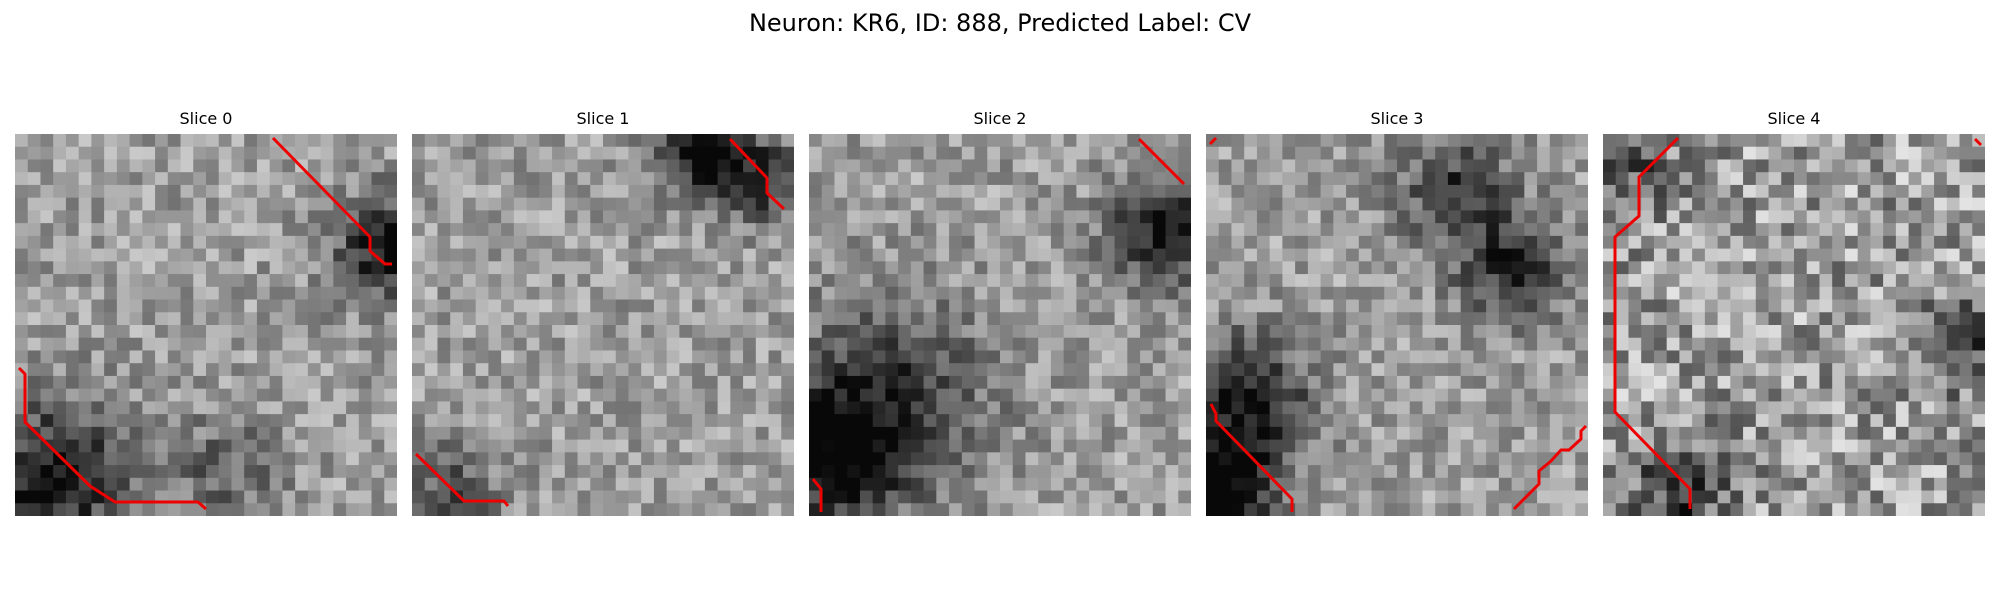 The width and height of the screenshot is (2000, 600). What do you see at coordinates (1652, 322) in the screenshot?
I see `slice-4-contour-top-left` at bounding box center [1652, 322].